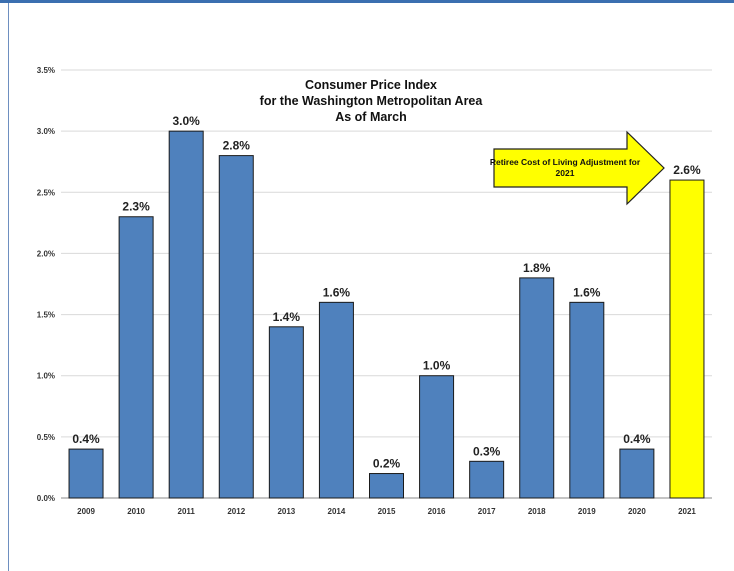  Describe the element at coordinates (487, 479) in the screenshot. I see `bar-2017` at that location.